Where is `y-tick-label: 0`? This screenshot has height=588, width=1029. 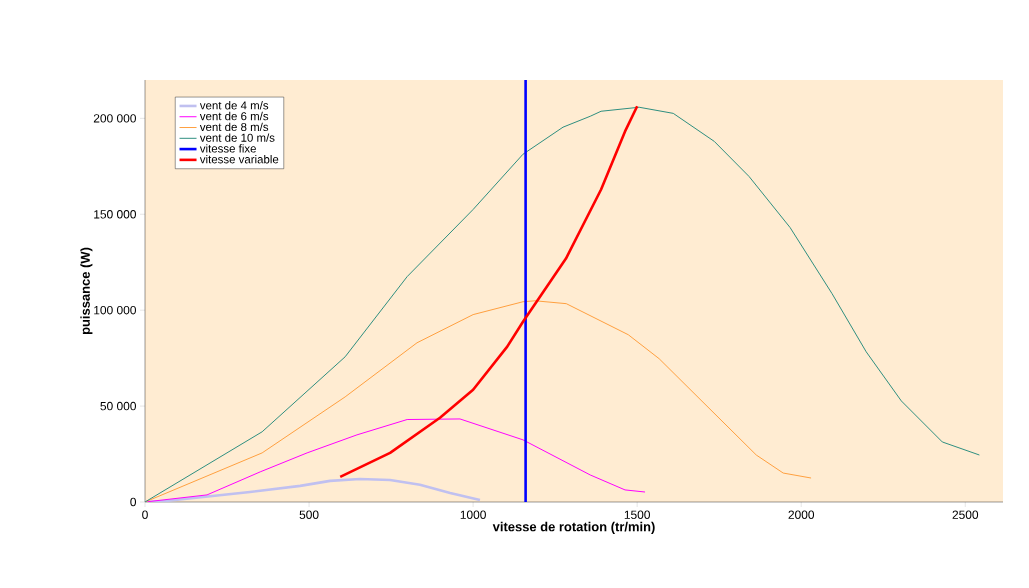
y-tick-label: 0 is located at coordinates (133, 502).